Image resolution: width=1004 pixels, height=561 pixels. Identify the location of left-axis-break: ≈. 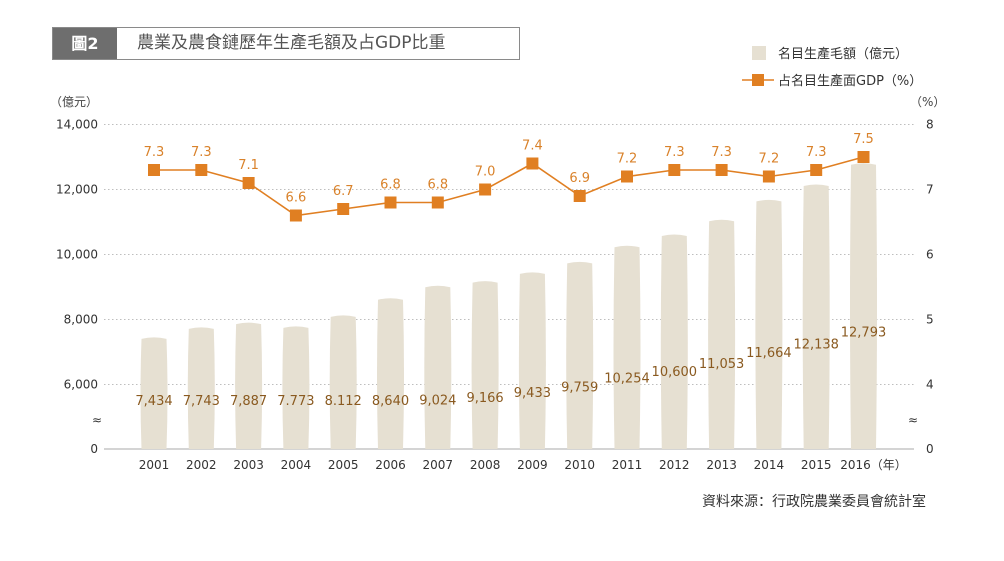
(97, 420).